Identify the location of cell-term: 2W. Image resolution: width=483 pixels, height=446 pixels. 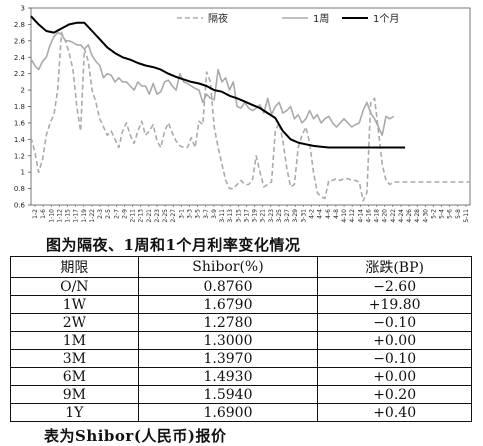
(74, 322).